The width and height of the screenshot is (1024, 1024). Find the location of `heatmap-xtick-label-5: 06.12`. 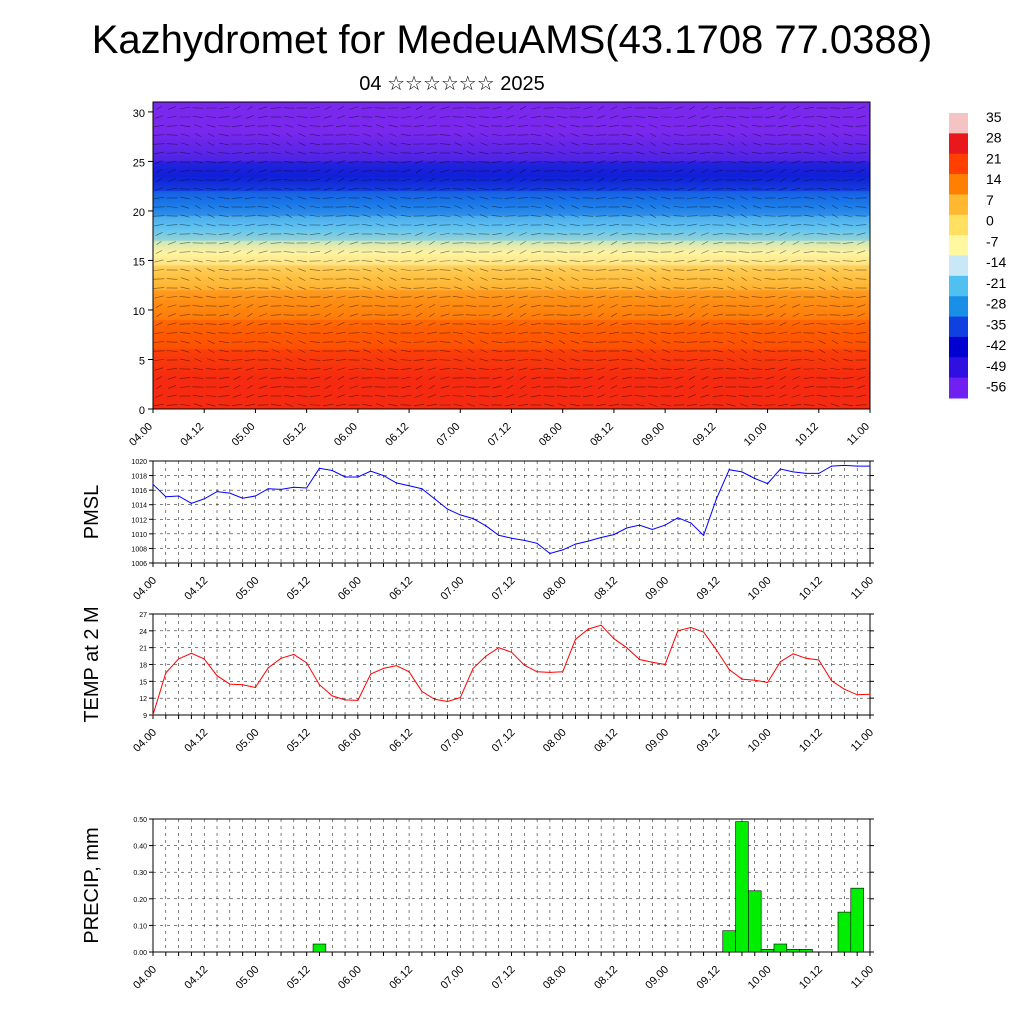

heatmap-xtick-label-5: 06.12 is located at coordinates (397, 435).